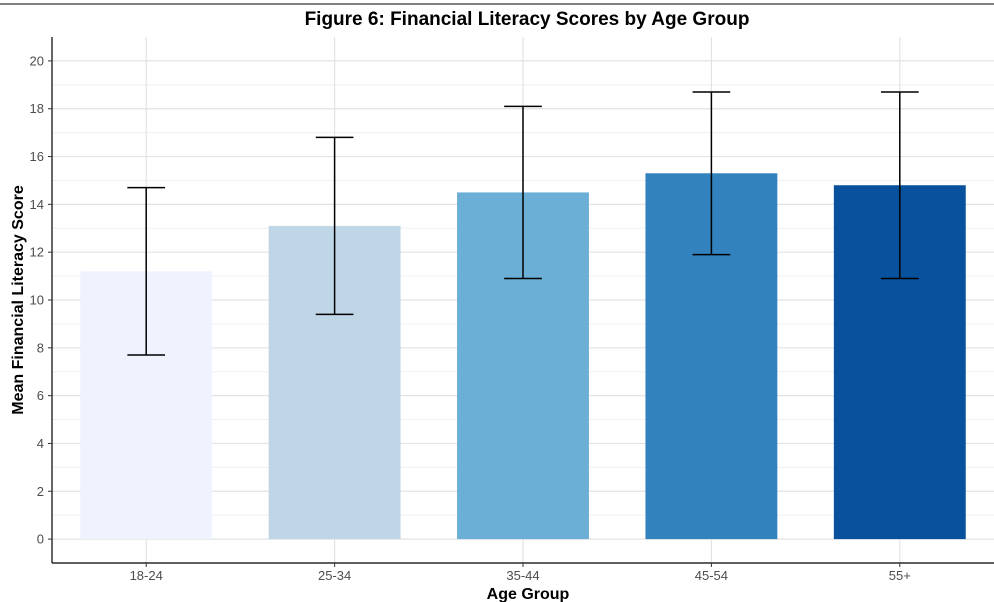  What do you see at coordinates (40, 347) in the screenshot?
I see `y-tick-label: 8` at bounding box center [40, 347].